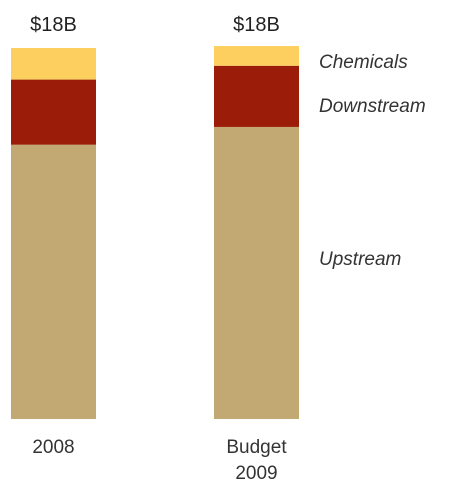  What do you see at coordinates (53, 25) in the screenshot?
I see `total-label-2008: $18B` at bounding box center [53, 25].